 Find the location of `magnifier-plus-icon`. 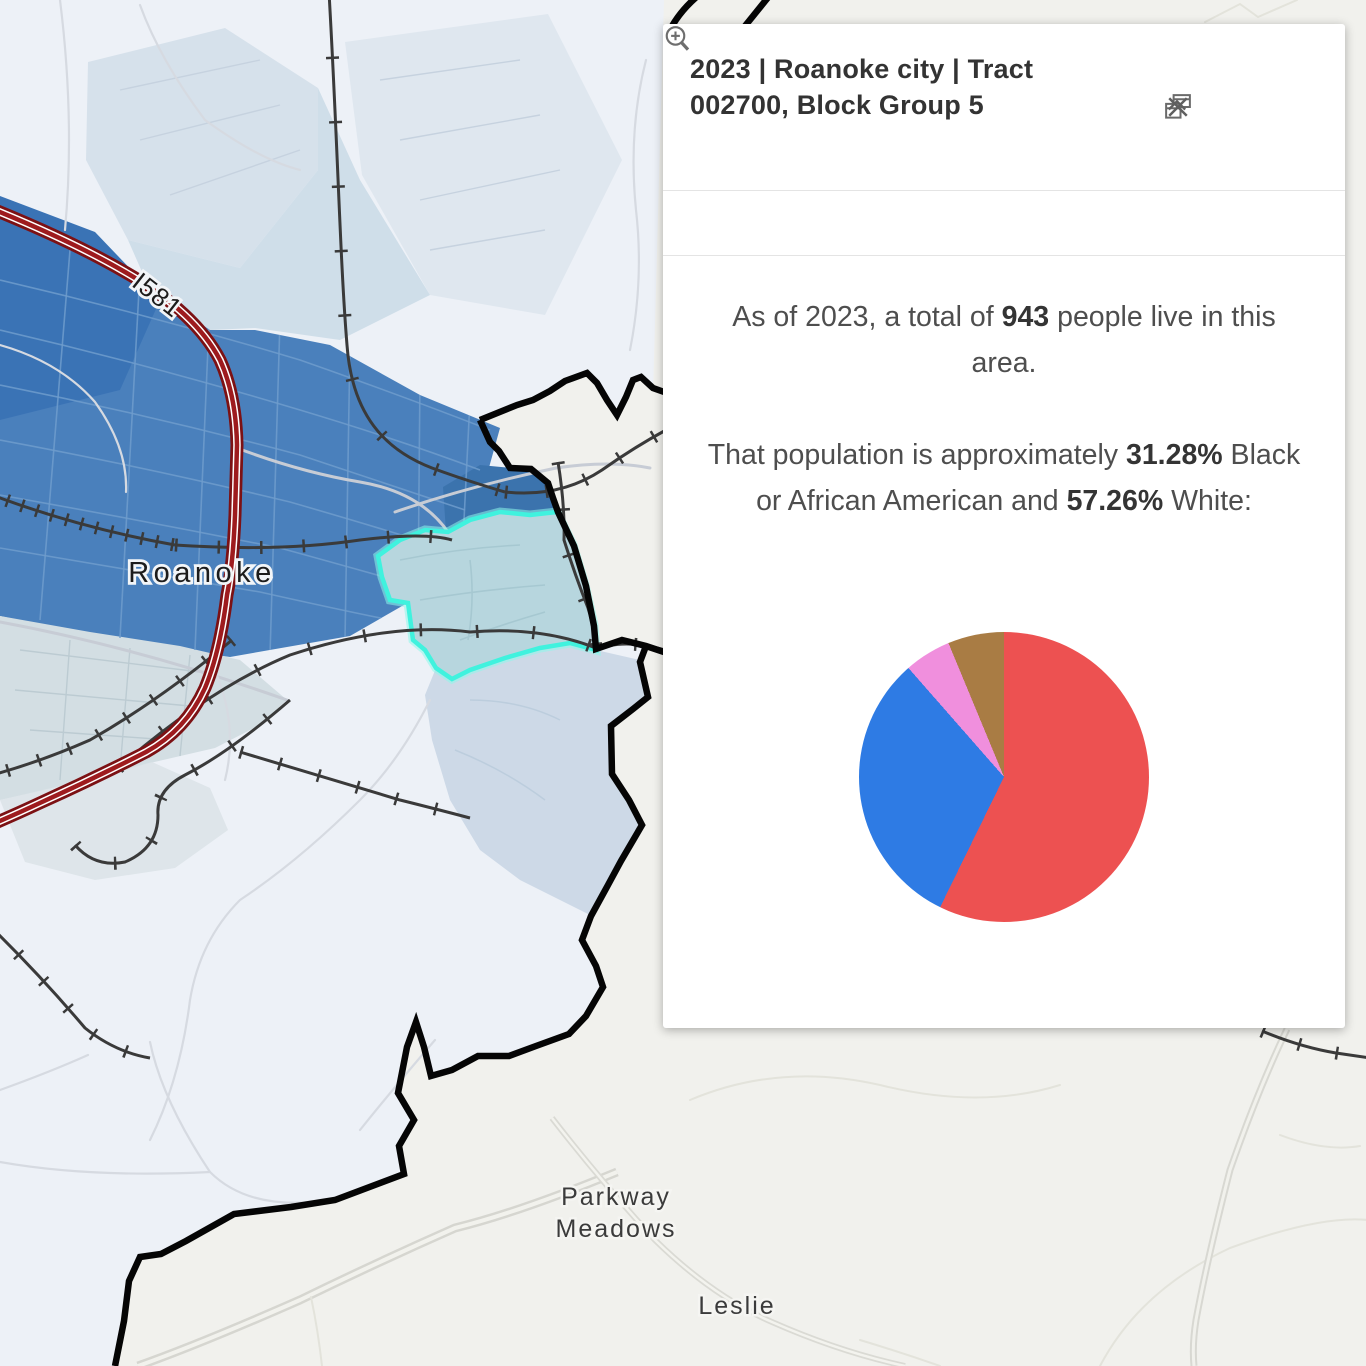

magnifier-plus-icon is located at coordinates (677, 38).